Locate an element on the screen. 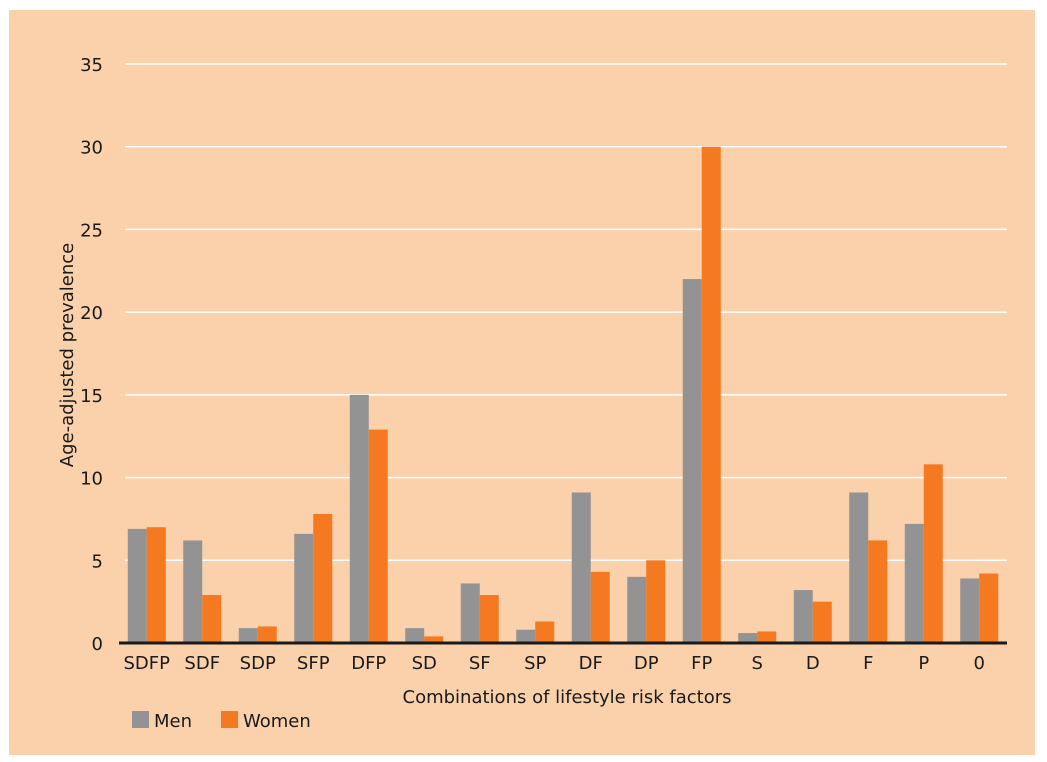  x-tick-label: SDF is located at coordinates (202, 663).